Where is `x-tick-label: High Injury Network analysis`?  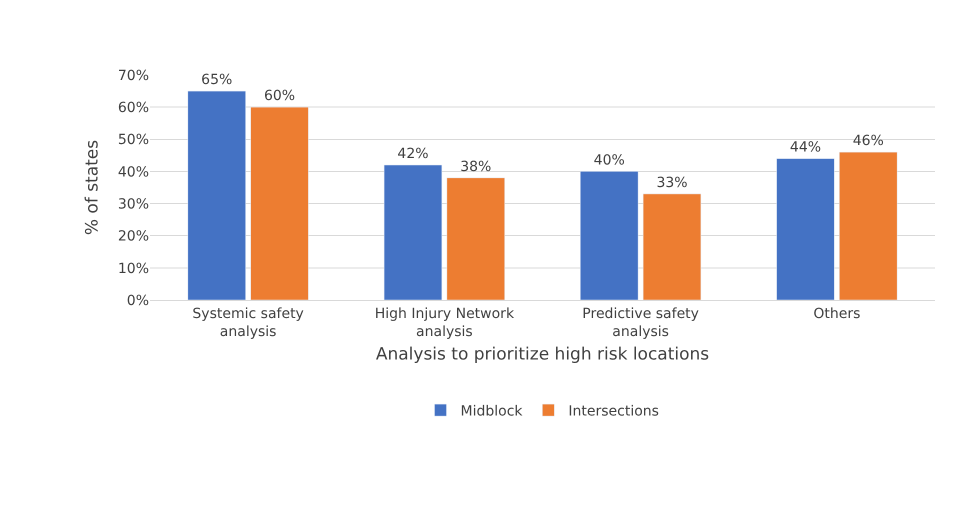 x-tick-label: High Injury Network analysis is located at coordinates (444, 323).